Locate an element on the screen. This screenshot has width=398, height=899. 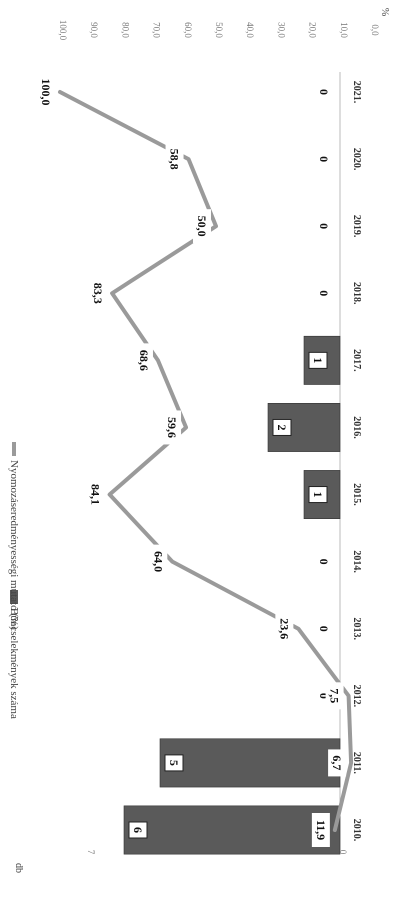
right-axis-tick: 0,0 is located at coordinates (375, 30).